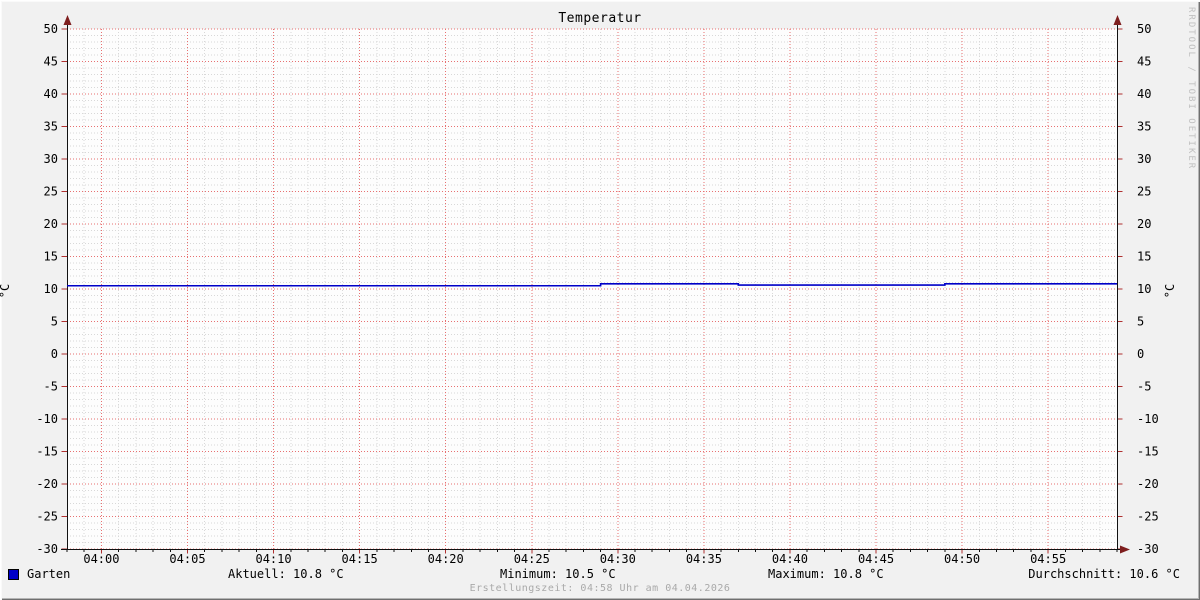 Image resolution: width=1200 pixels, height=600 pixels. Describe the element at coordinates (54, 354) in the screenshot. I see `y-axis-label-left: 0` at that location.